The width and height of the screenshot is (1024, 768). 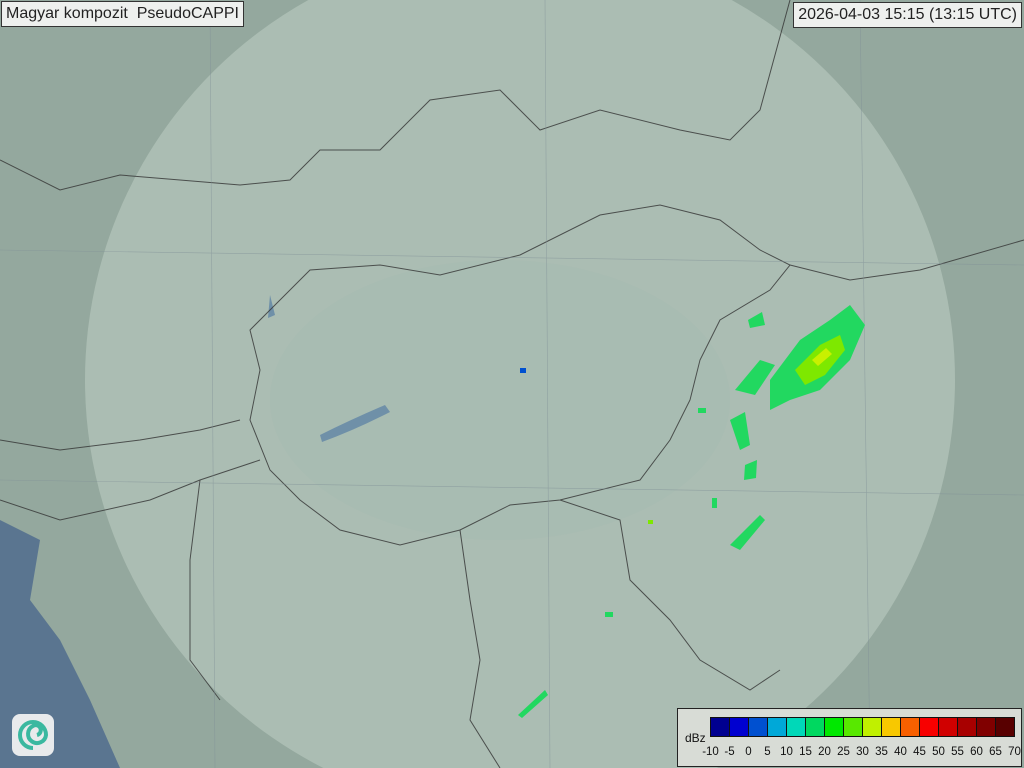 I want to click on dbz-color-legend: dBz -10 -5 0 5 10 15 20 25 30 35 40 45 50 55 60 65 70, so click(x=849, y=737).